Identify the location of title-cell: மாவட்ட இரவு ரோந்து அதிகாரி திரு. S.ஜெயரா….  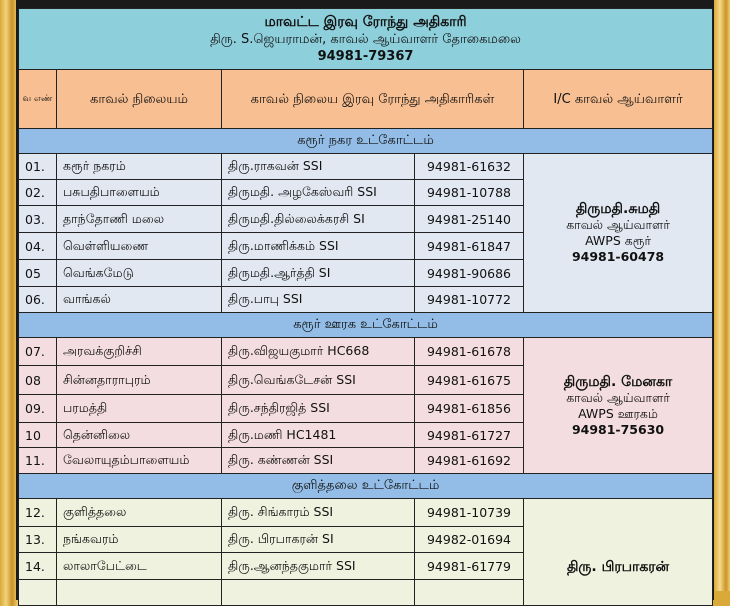
(365, 39).